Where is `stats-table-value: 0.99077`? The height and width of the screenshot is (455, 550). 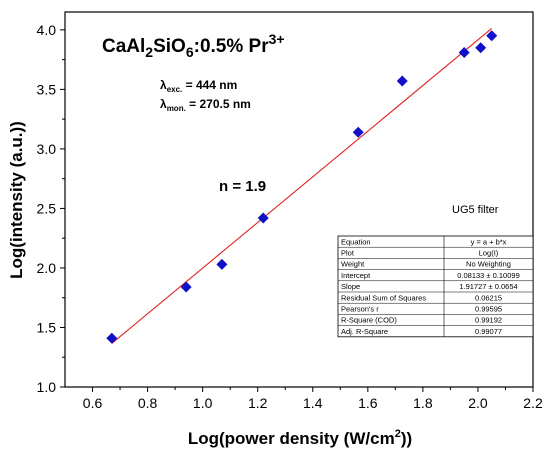
stats-table-value: 0.99077 is located at coordinates (488, 331).